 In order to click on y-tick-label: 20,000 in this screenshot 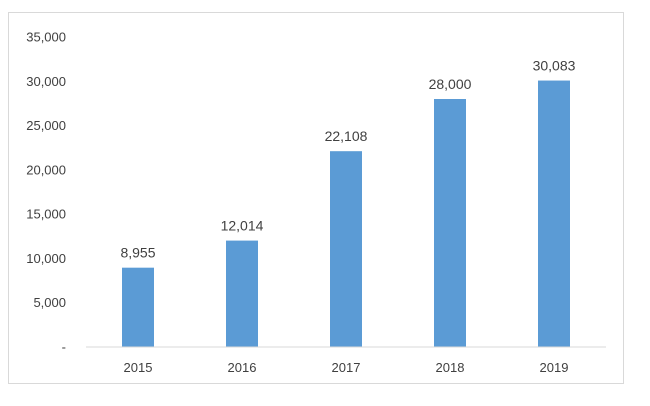, I will do `click(46, 169)`.